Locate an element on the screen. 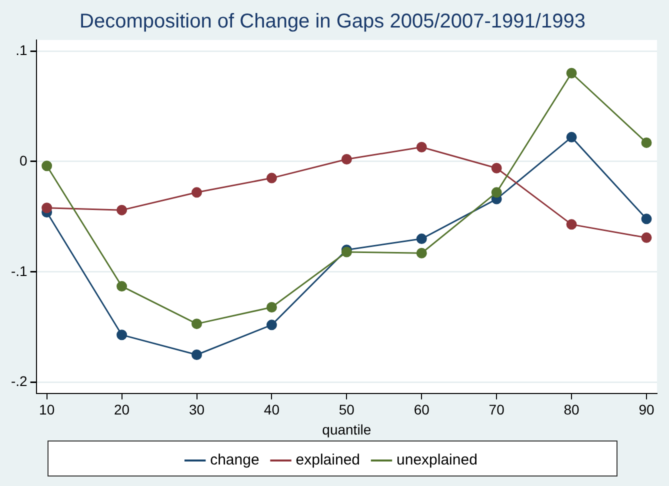 The height and width of the screenshot is (486, 669). x-tick-label: 90 is located at coordinates (646, 410).